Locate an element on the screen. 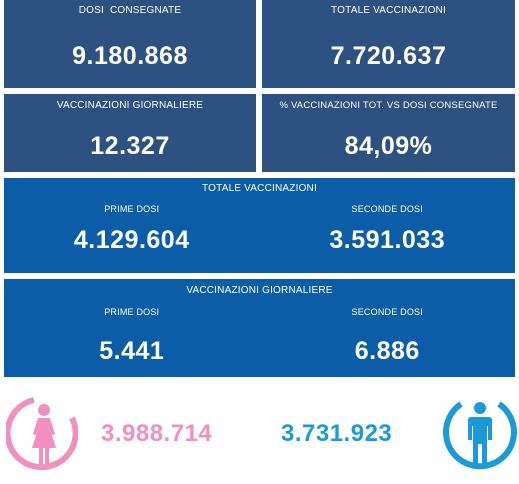 The image size is (519, 484). total-vaccinations-label: TOTALE VACCINAZIONI is located at coordinates (388, 10).